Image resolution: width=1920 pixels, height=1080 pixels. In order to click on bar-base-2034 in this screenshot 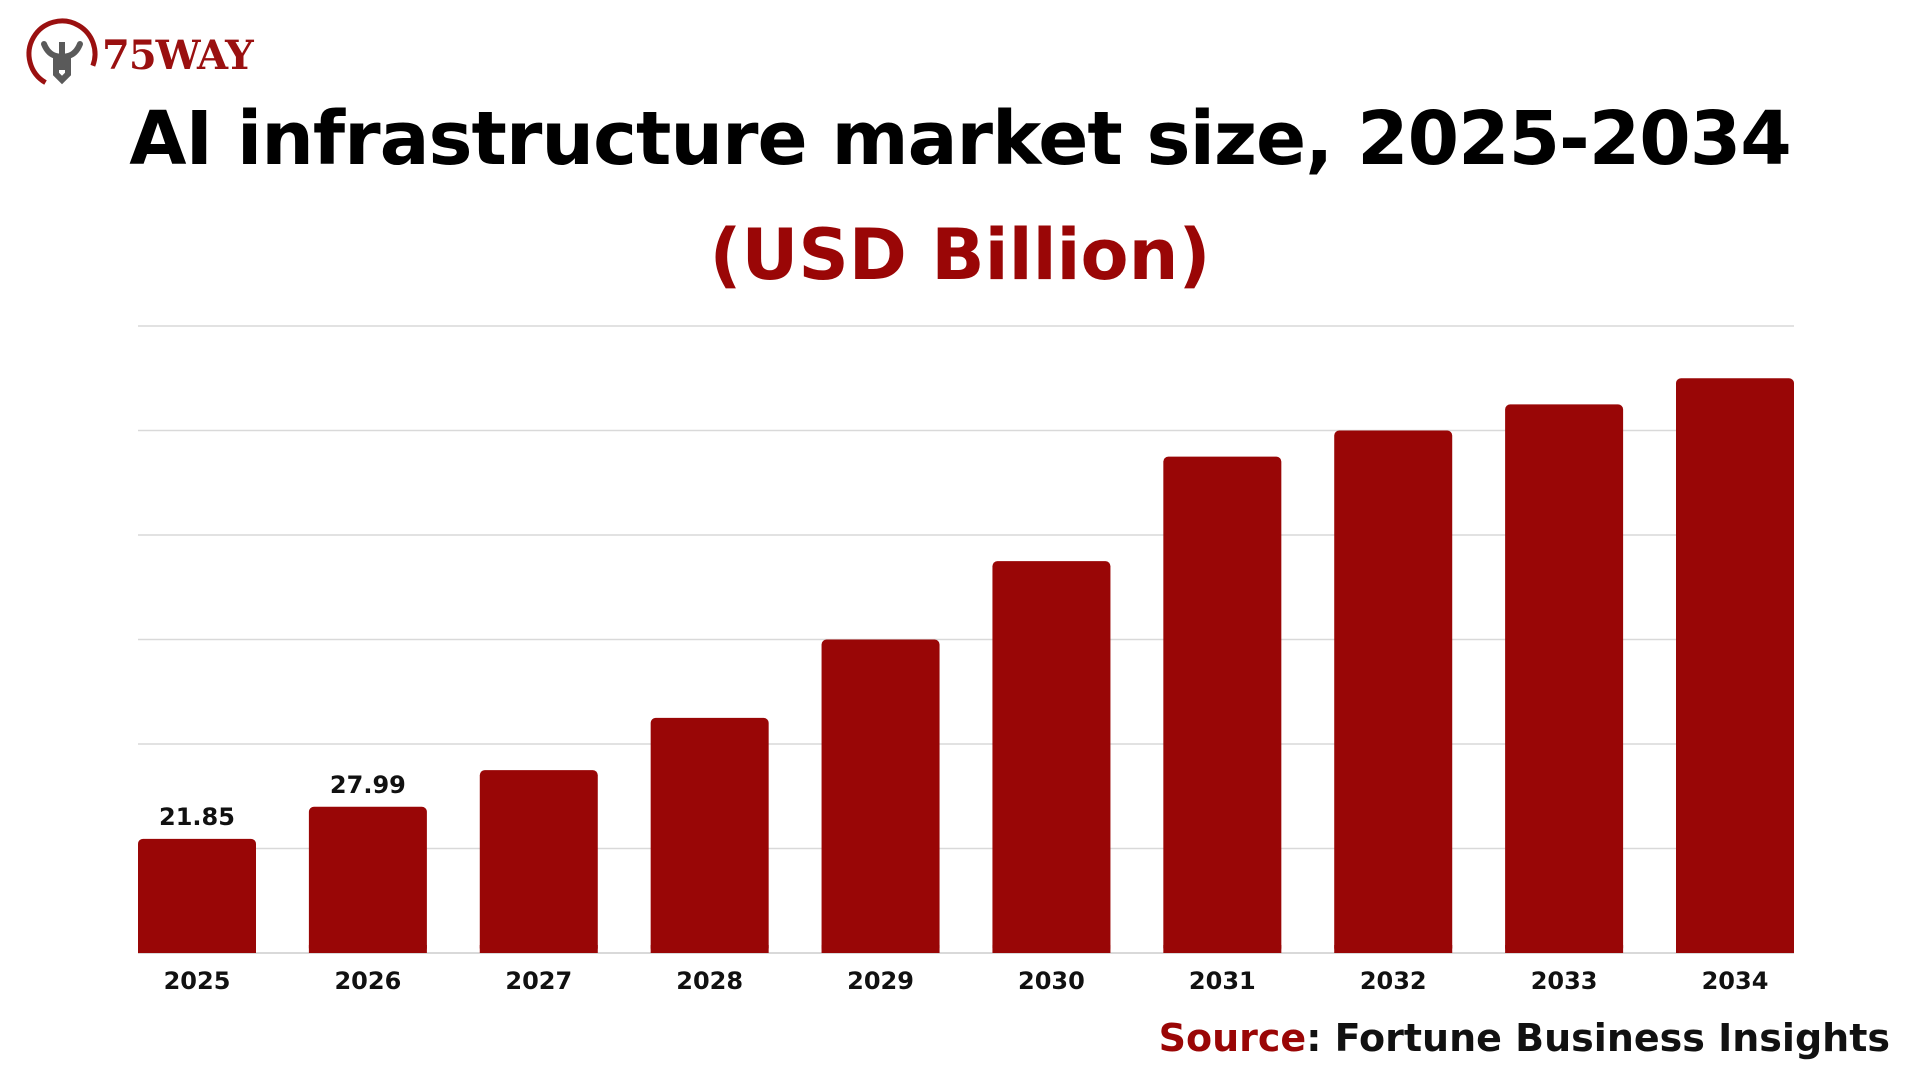, I will do `click(1735, 949)`.